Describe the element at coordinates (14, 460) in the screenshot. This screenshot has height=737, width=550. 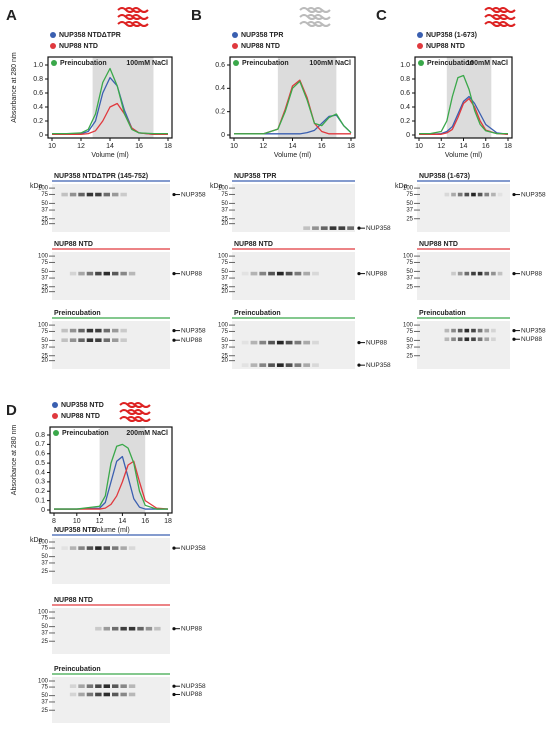
I see `y-axis-label: Absorbance at 280 nm` at that location.